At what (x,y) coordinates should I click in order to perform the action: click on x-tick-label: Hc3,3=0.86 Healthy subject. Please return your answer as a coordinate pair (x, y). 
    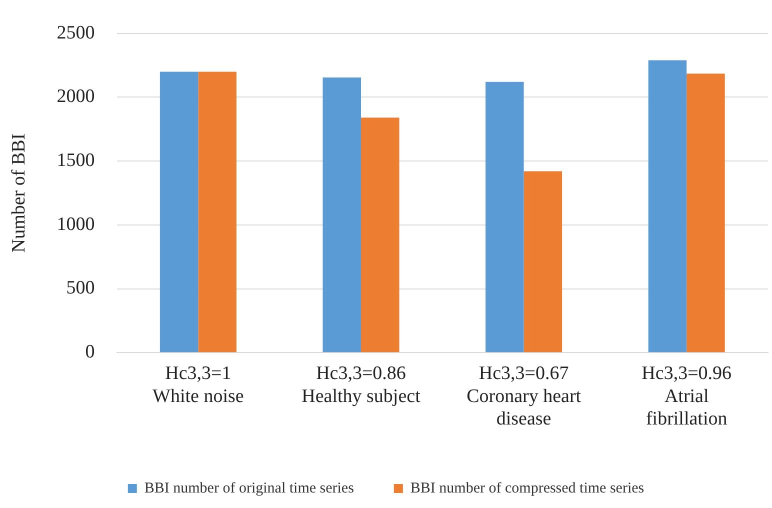
    Looking at the image, I should click on (362, 384).